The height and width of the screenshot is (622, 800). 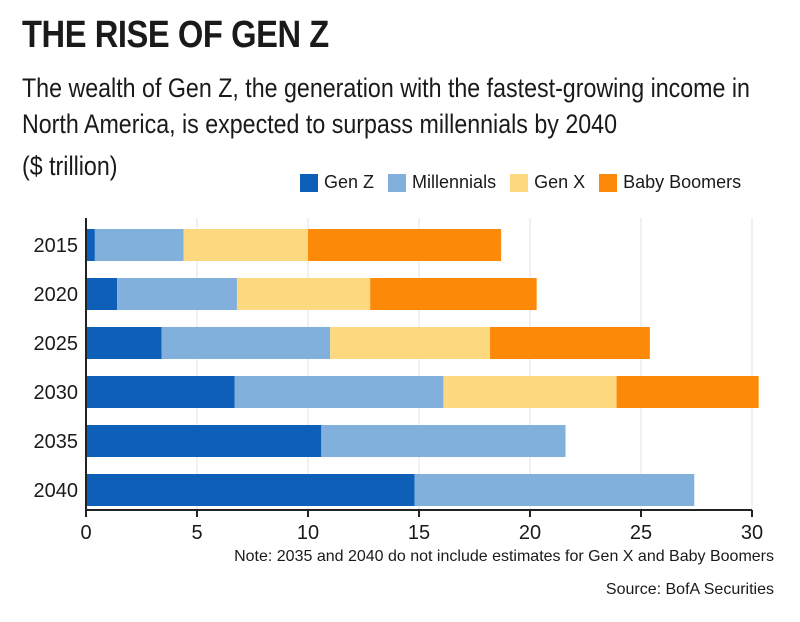 What do you see at coordinates (682, 182) in the screenshot?
I see `legend-label-baby-boomers: Baby Boomers` at bounding box center [682, 182].